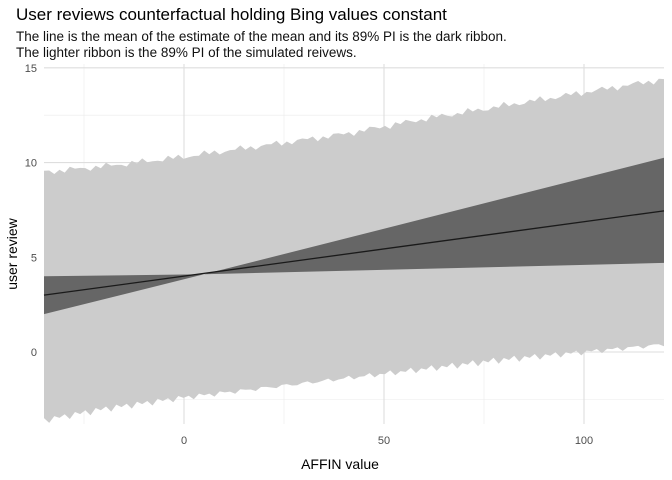 The width and height of the screenshot is (672, 480). Describe the element at coordinates (34, 353) in the screenshot. I see `y-tick-label: 0` at that location.